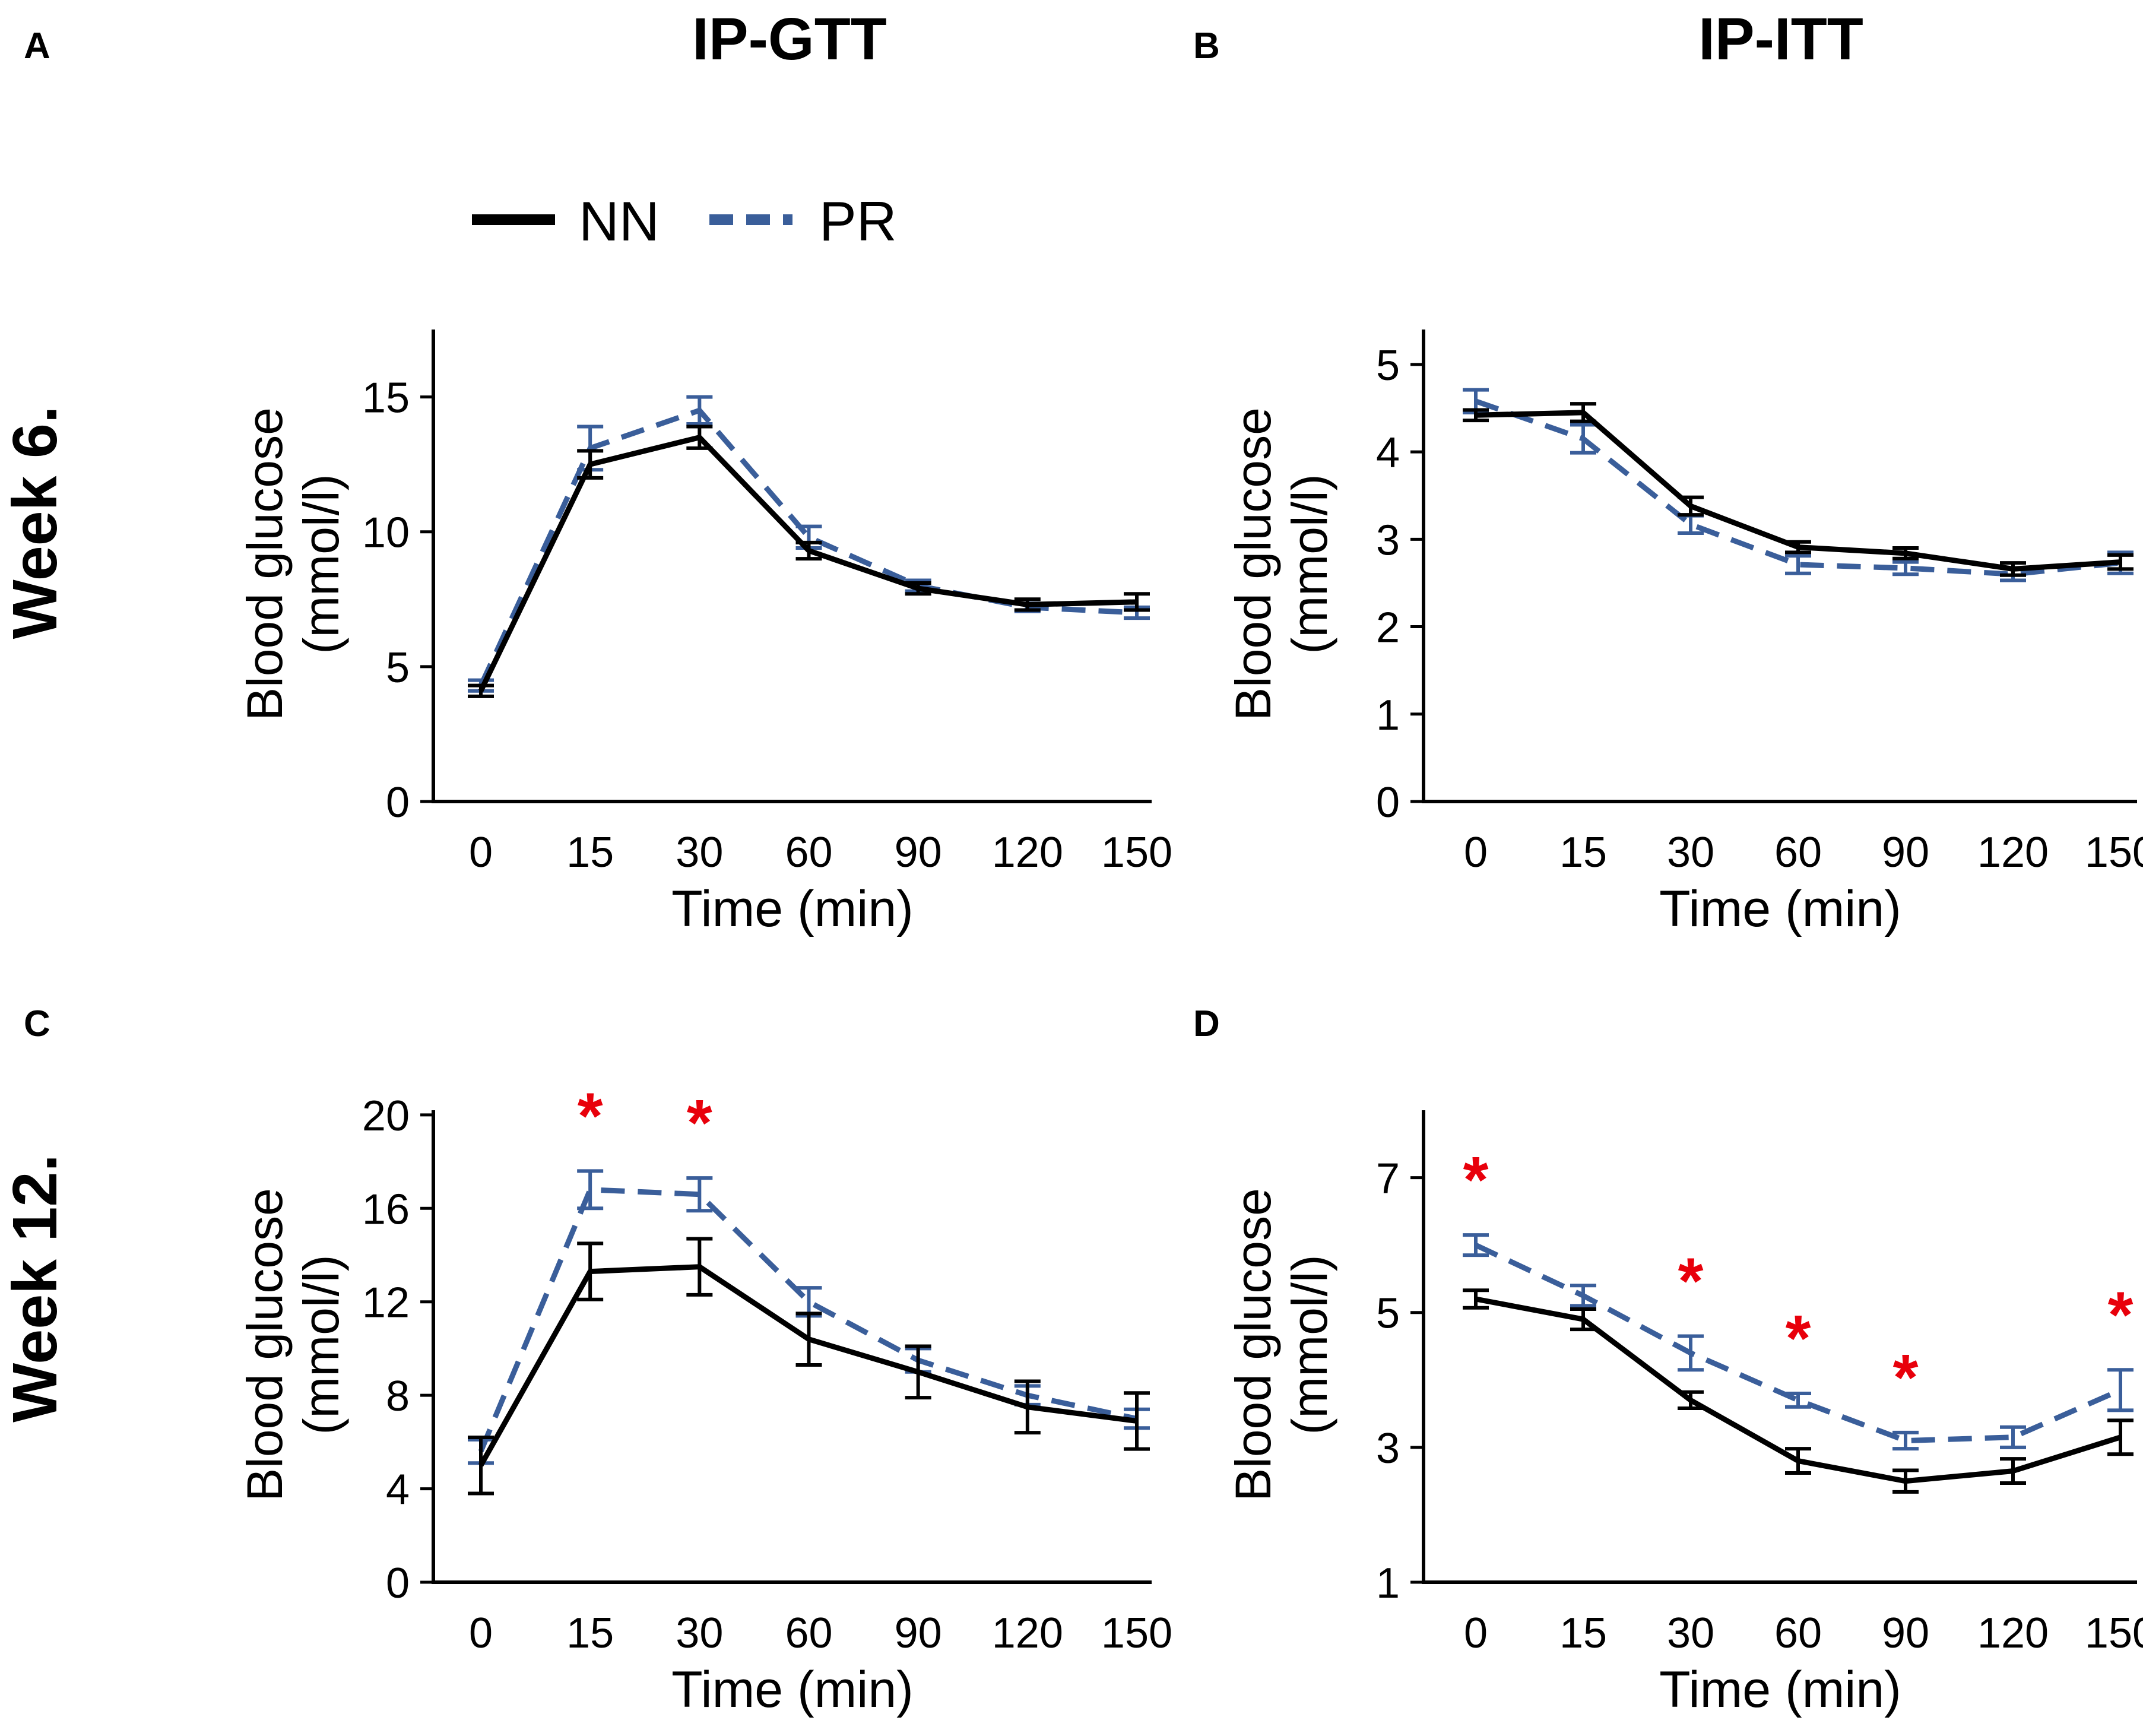 This screenshot has width=2143, height=1736. I want to click on legend-label-nn: NN, so click(619, 221).